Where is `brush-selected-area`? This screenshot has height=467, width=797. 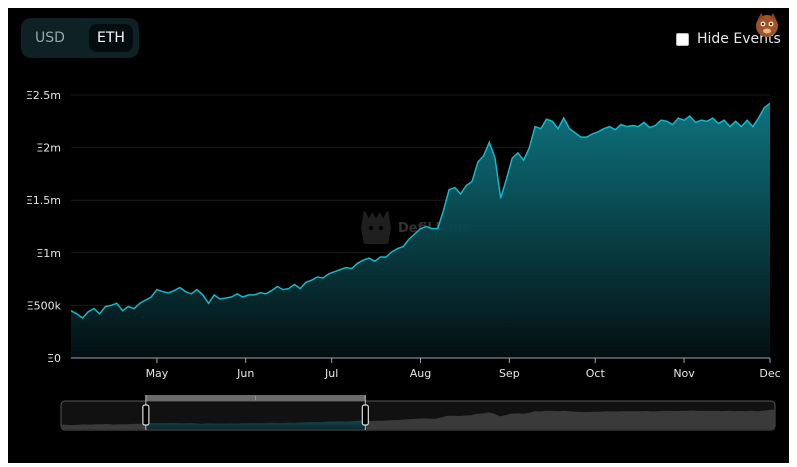 brush-selected-area is located at coordinates (255, 424).